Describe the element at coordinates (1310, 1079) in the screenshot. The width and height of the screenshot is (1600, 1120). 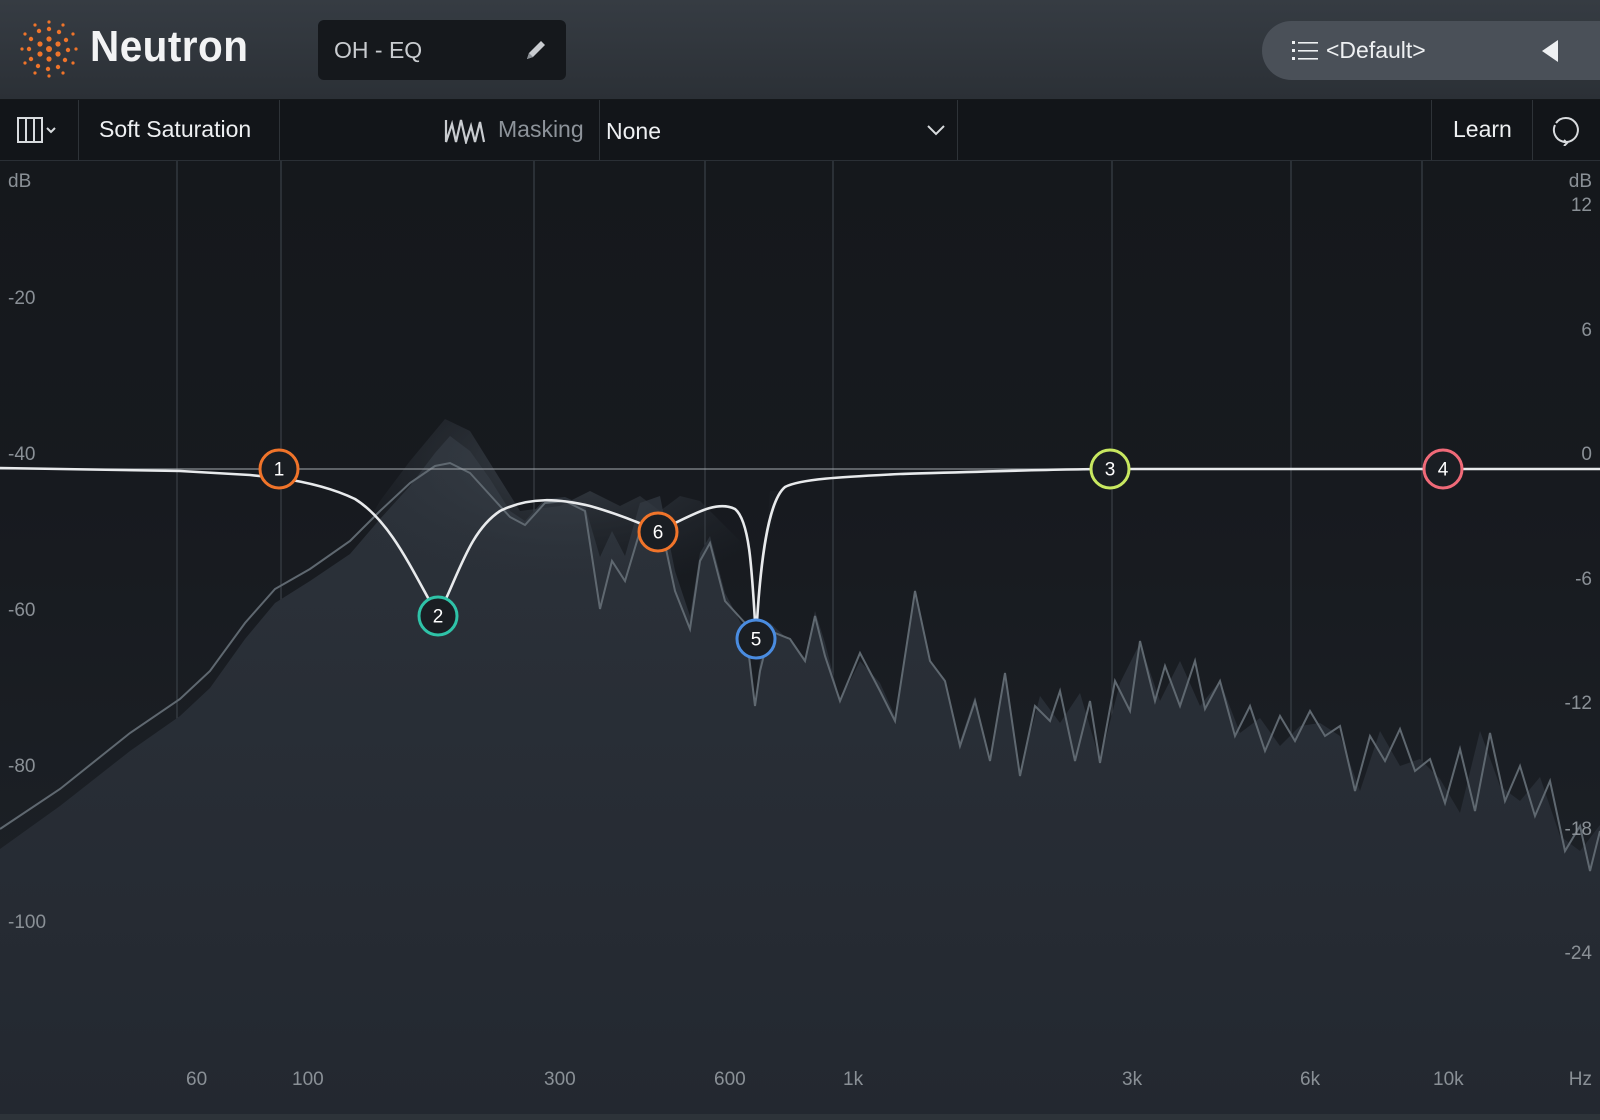
I see `frequency-tick: 6k` at that location.